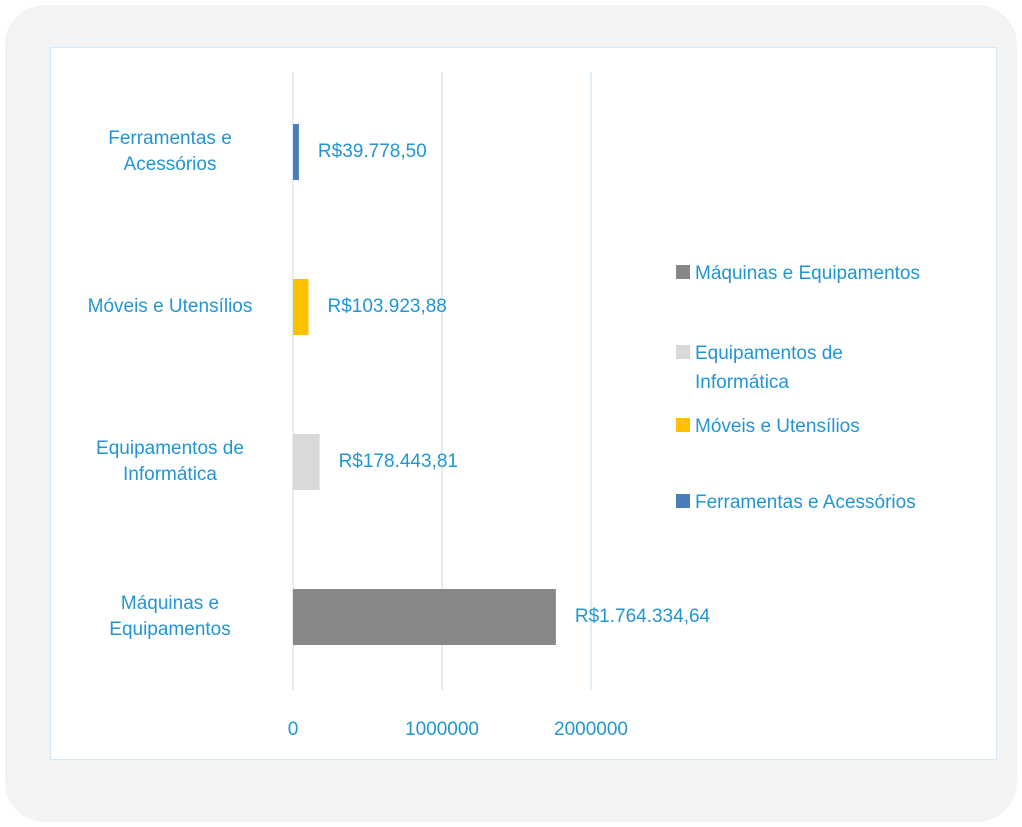 The width and height of the screenshot is (1022, 827). What do you see at coordinates (805, 502) in the screenshot?
I see `legend-label: Ferramentas e Acessórios` at bounding box center [805, 502].